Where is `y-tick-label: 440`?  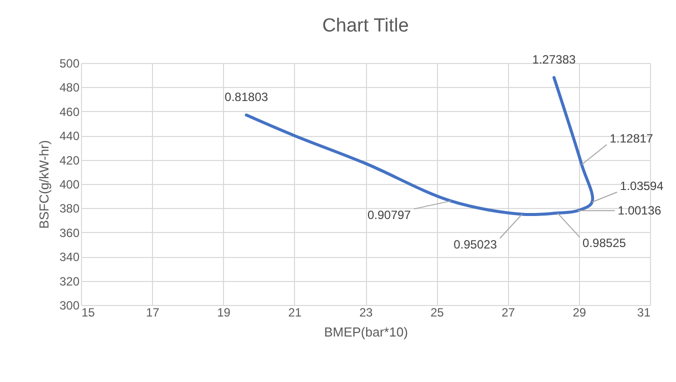
y-tick-label: 440 is located at coordinates (69, 136).